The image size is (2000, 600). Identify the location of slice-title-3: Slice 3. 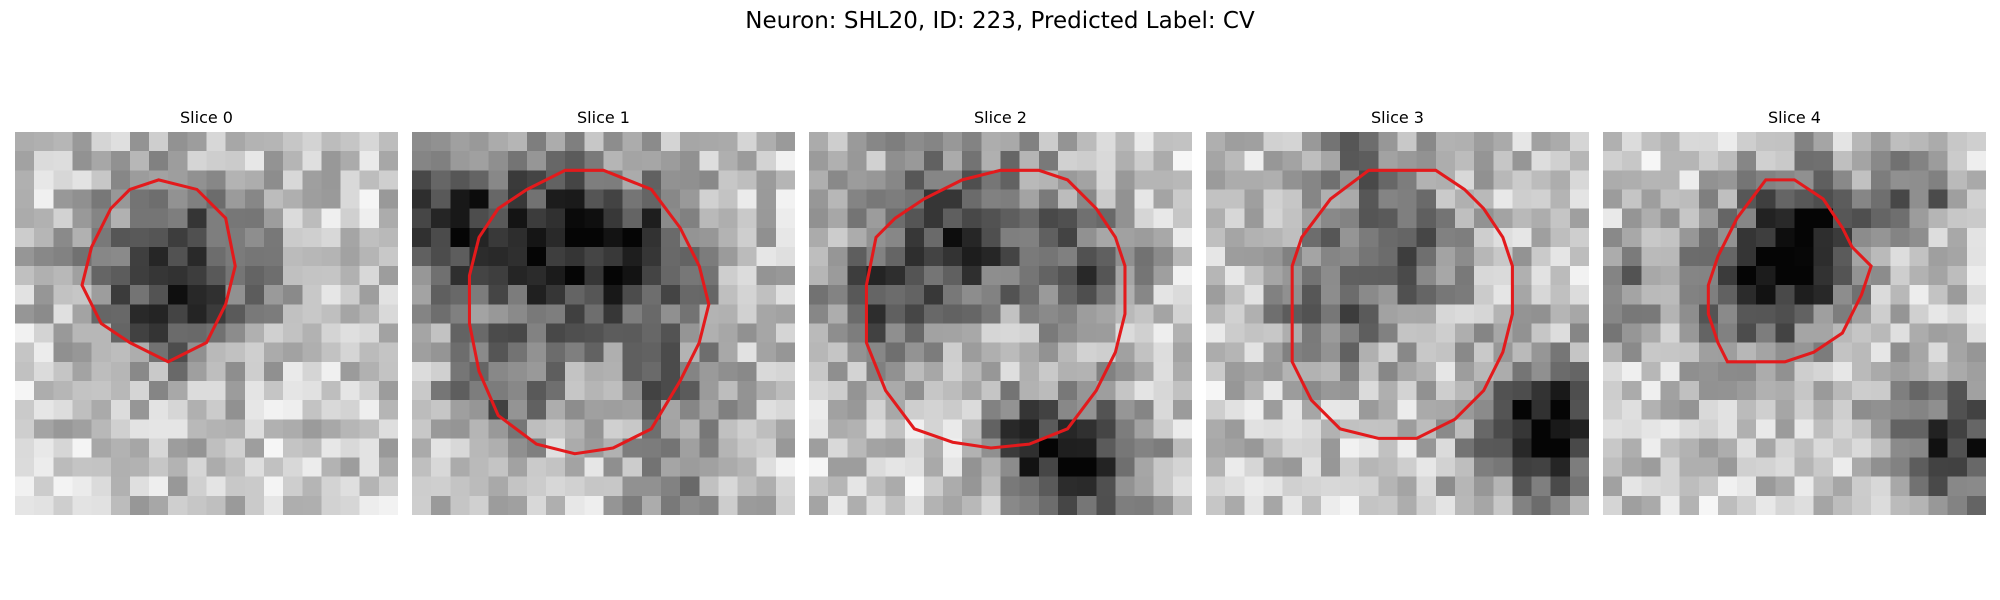
(1397, 117).